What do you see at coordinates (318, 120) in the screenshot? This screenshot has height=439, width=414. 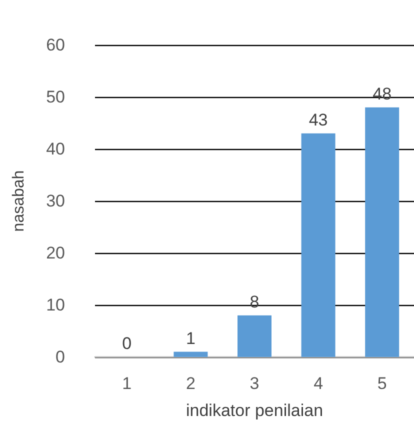 I see `data-label: 43` at bounding box center [318, 120].